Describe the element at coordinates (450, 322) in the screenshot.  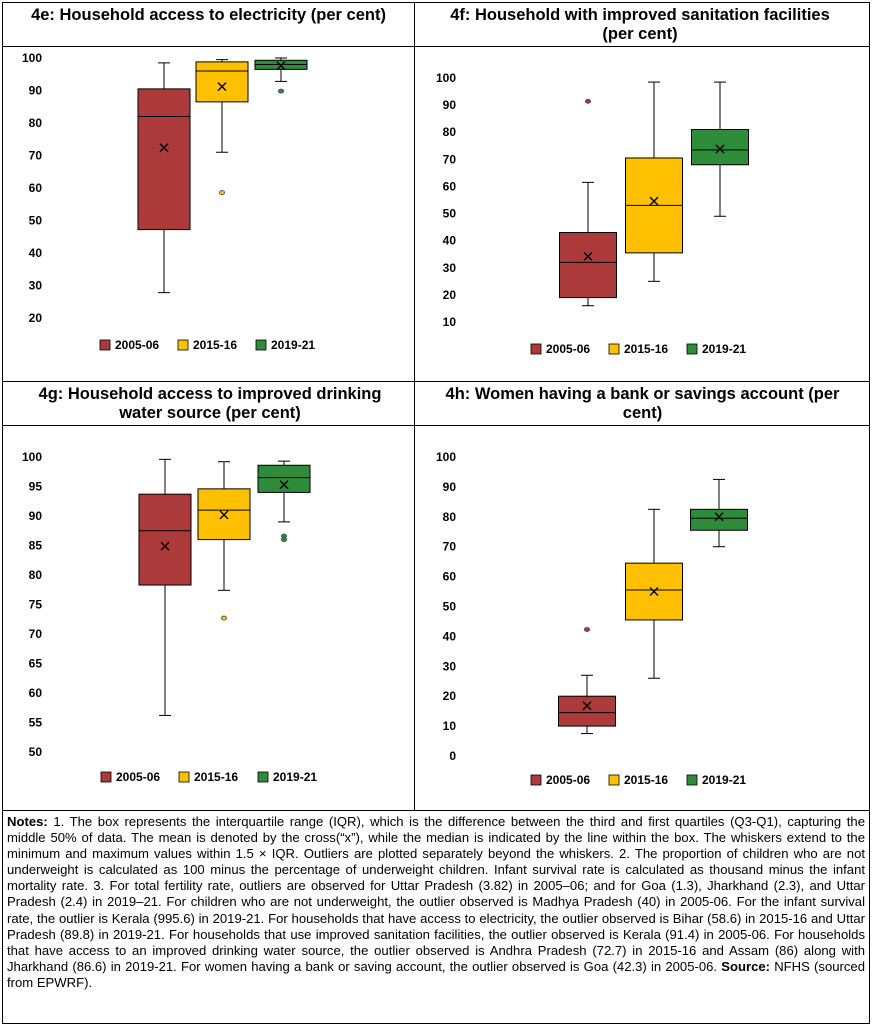
I see `y-tick-label-4f: 10` at that location.